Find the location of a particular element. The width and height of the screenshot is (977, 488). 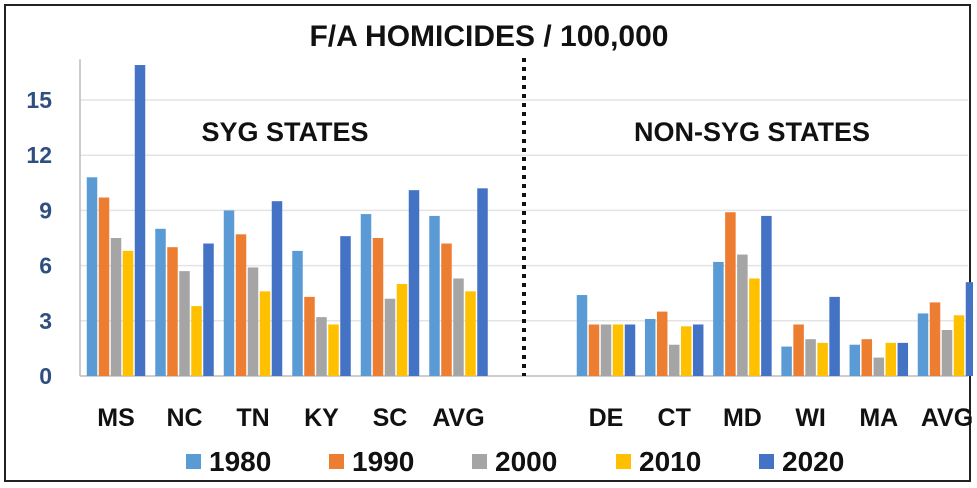

bar-2020-ct is located at coordinates (698, 350).